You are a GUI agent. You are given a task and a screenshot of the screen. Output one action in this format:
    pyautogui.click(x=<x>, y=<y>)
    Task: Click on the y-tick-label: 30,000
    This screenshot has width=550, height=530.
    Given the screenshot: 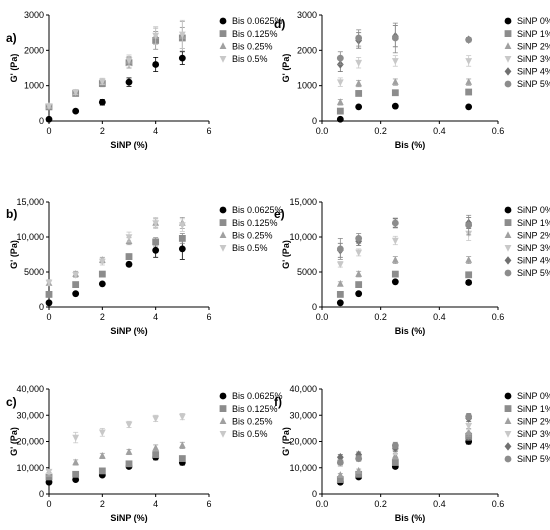 What is the action you would take?
    pyautogui.click(x=303, y=415)
    